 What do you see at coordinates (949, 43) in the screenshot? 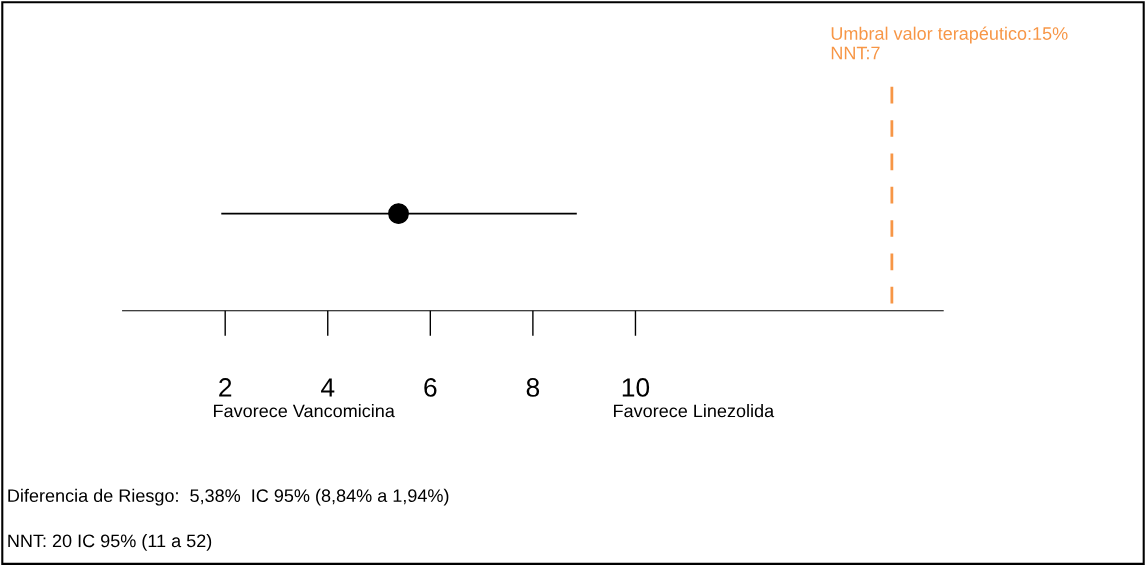
I see `ref-line-label: Umbral valor terapéutico:15% NNT:7` at bounding box center [949, 43].